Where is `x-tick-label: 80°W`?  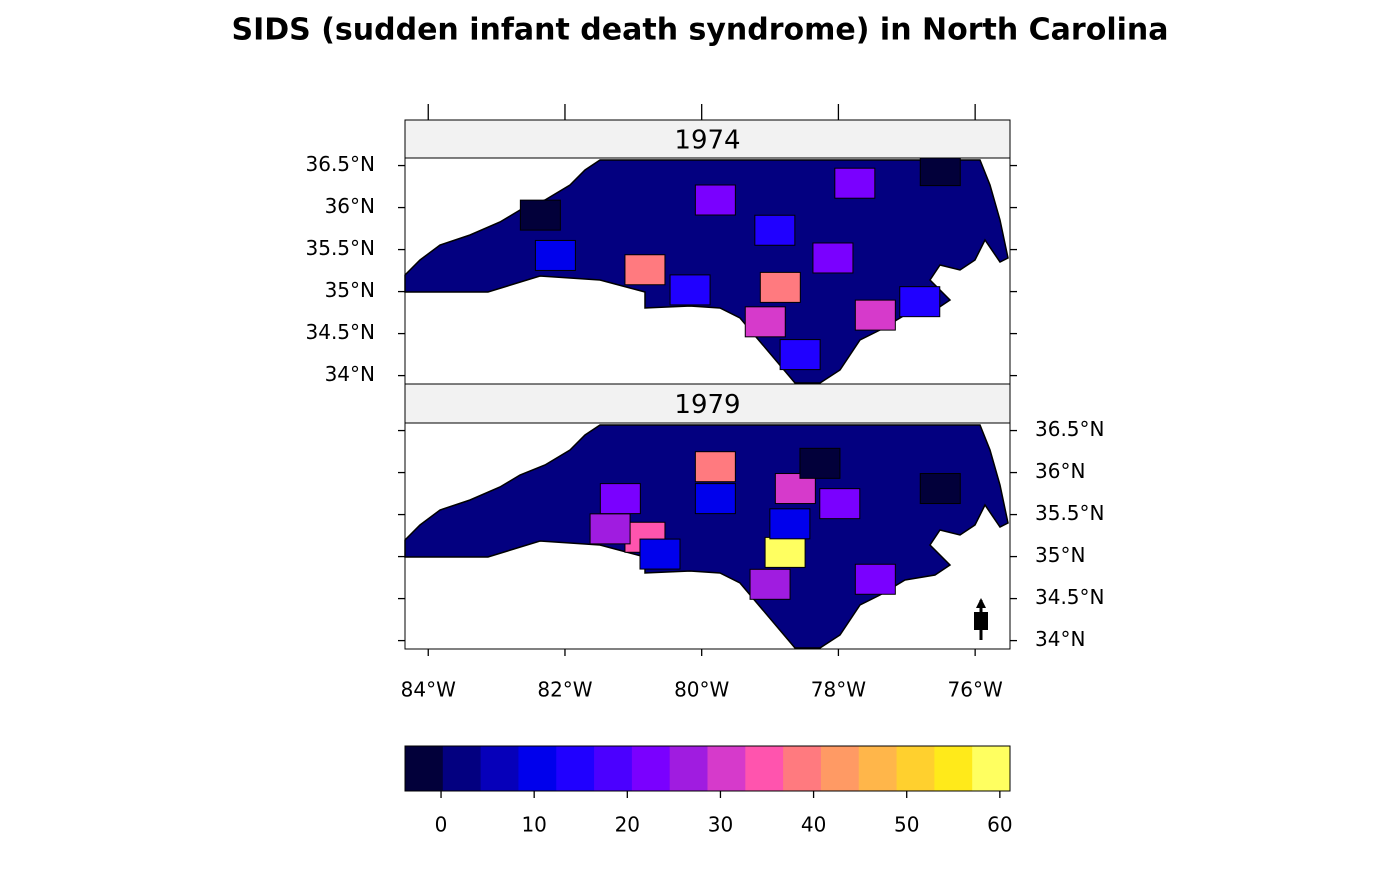
x-tick-label: 80°W is located at coordinates (701, 690).